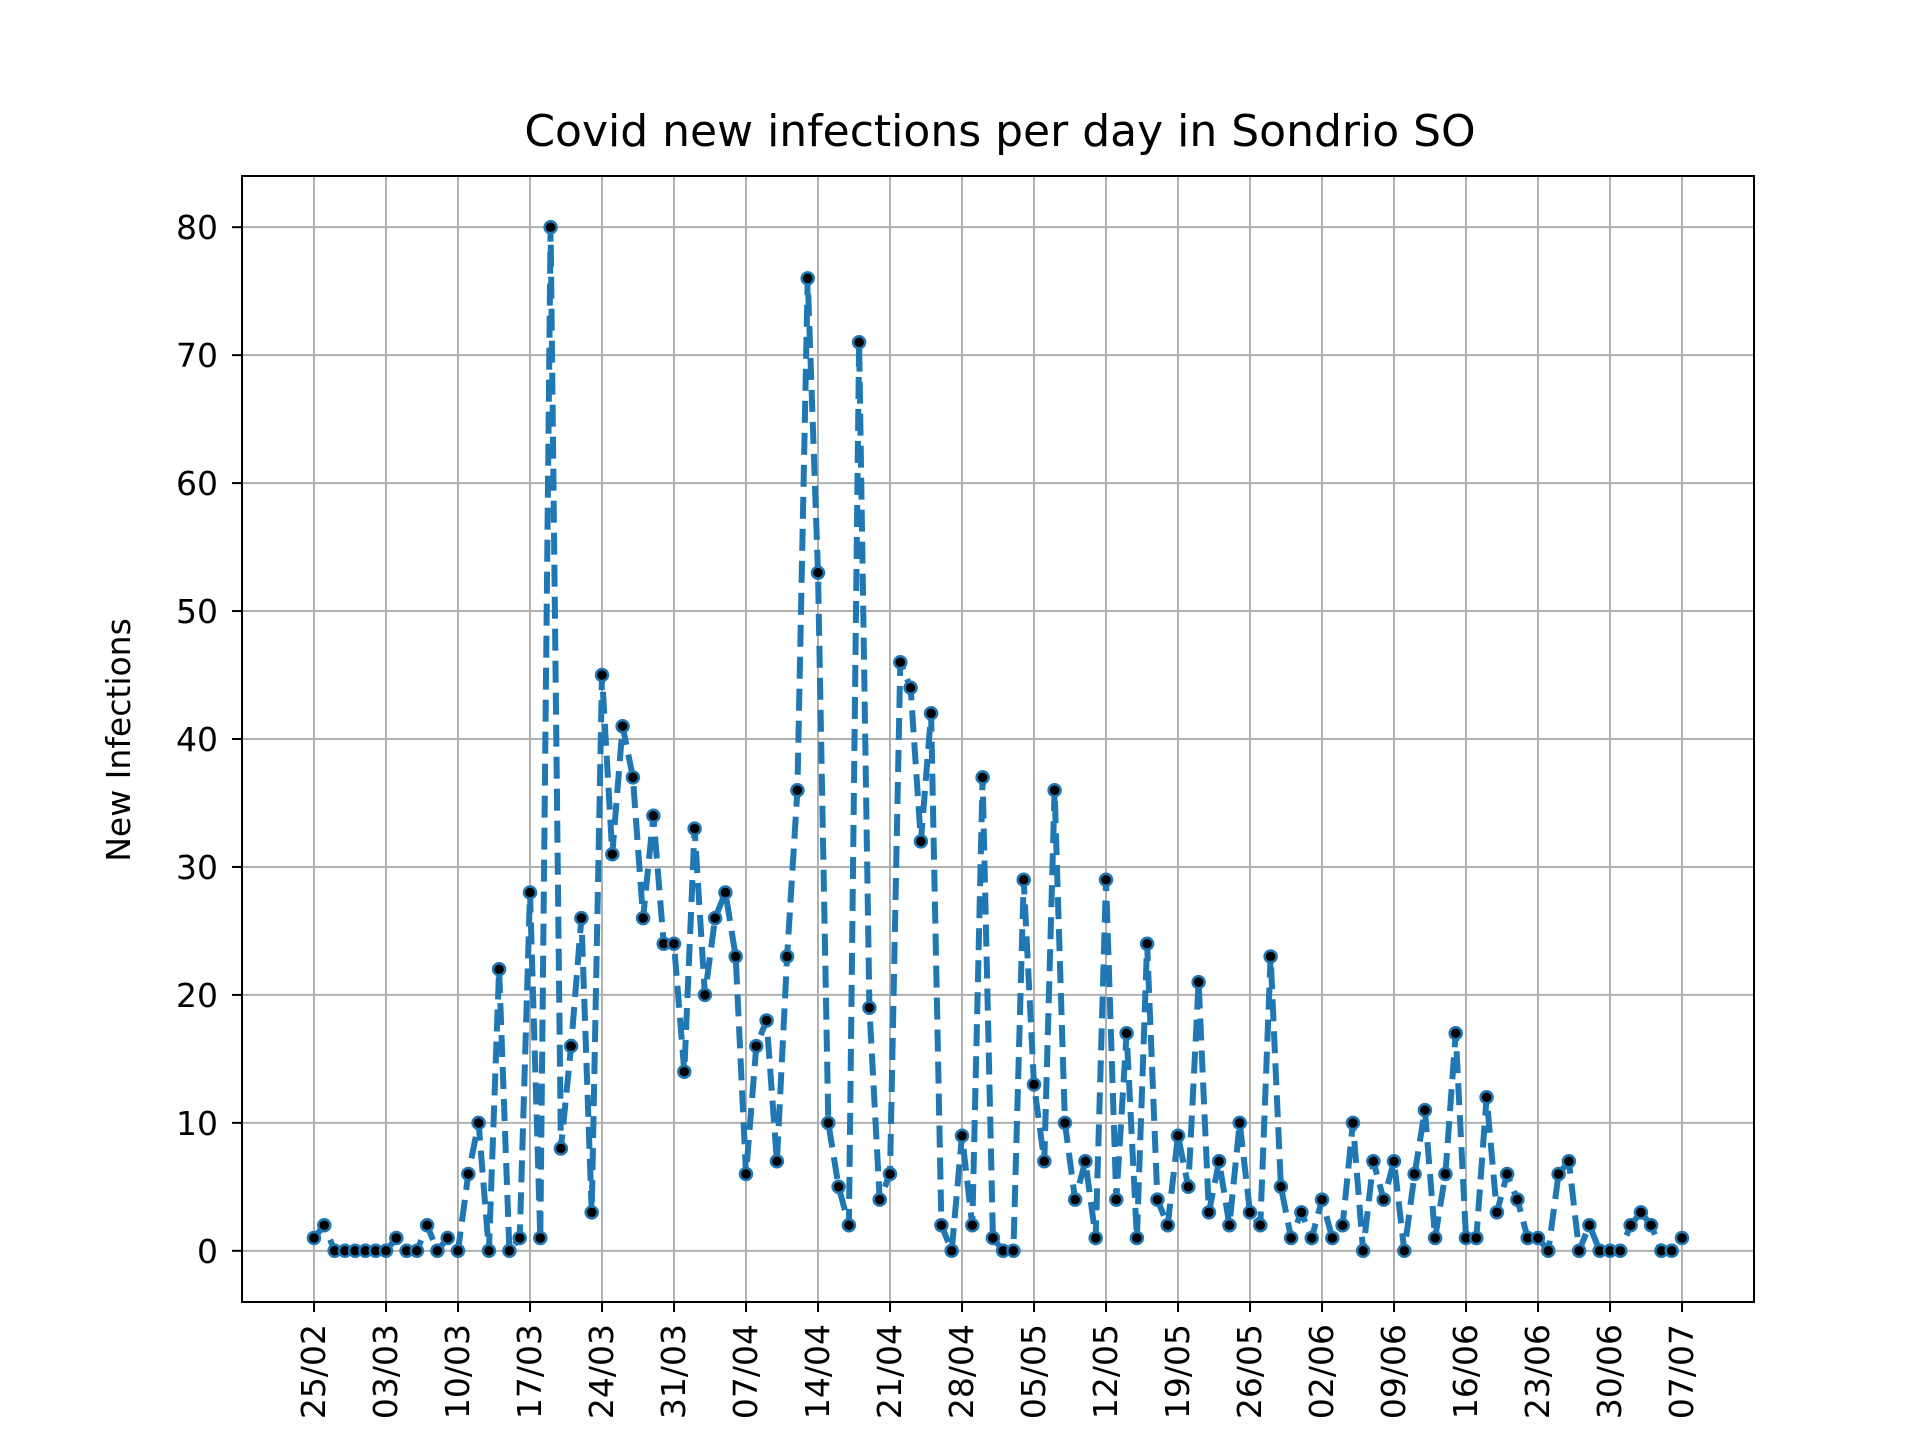 This screenshot has width=1920, height=1440. Describe the element at coordinates (673, 1371) in the screenshot. I see `x-tick-label: 31/03` at that location.